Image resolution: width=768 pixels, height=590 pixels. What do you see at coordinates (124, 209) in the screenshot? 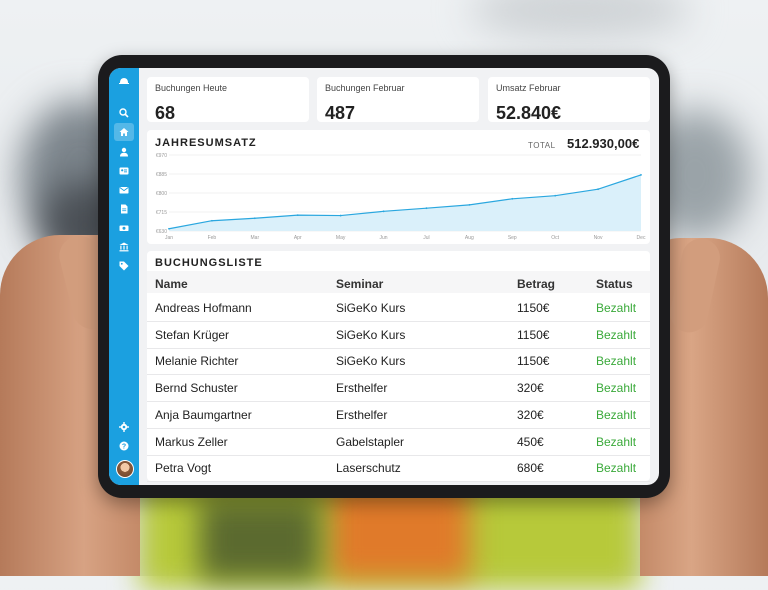
I see `document-icon` at bounding box center [124, 209].